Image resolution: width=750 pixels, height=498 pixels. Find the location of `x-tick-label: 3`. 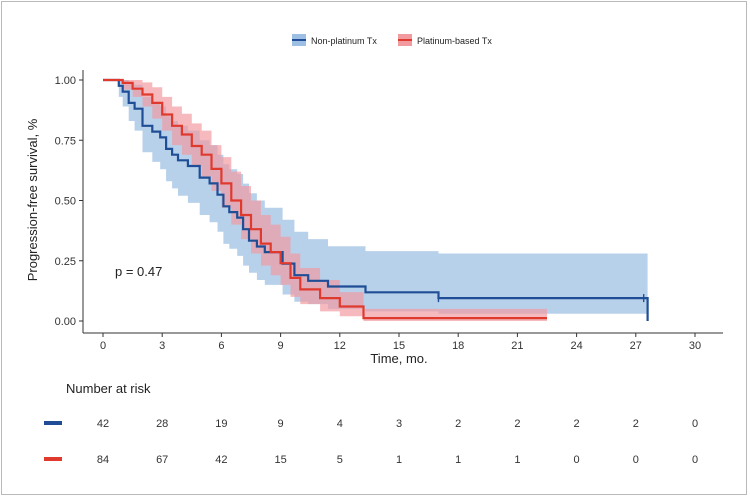

x-tick-label: 3 is located at coordinates (162, 346).